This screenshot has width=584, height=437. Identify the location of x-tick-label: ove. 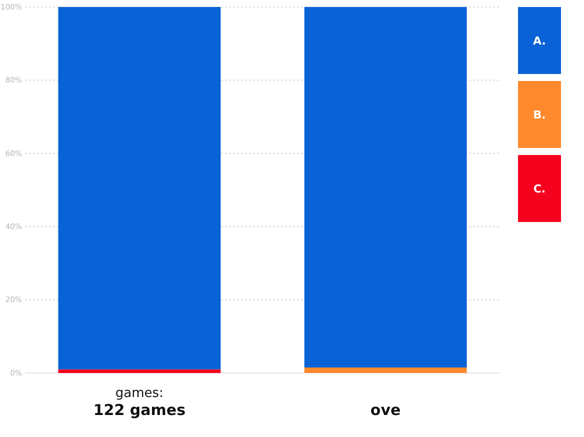
(385, 410).